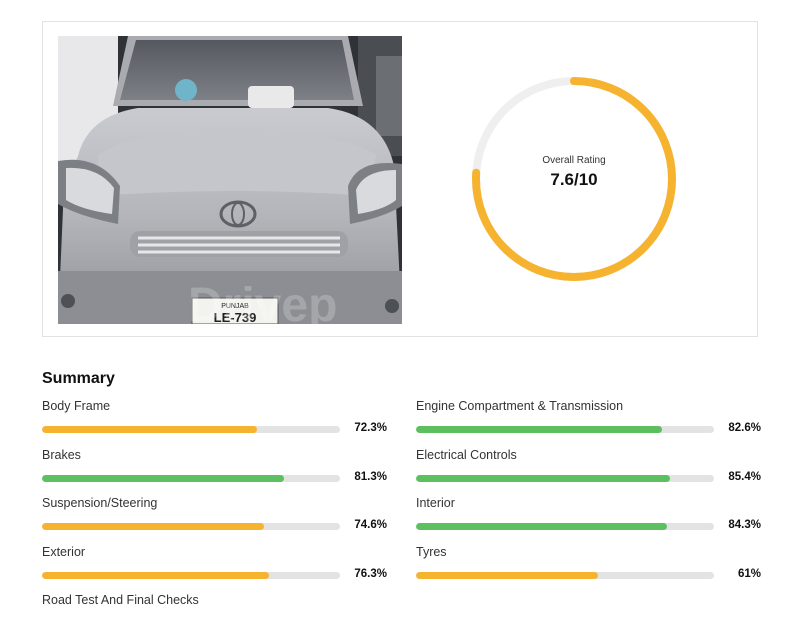  Describe the element at coordinates (78, 378) in the screenshot. I see `summary-title: Summary` at that location.